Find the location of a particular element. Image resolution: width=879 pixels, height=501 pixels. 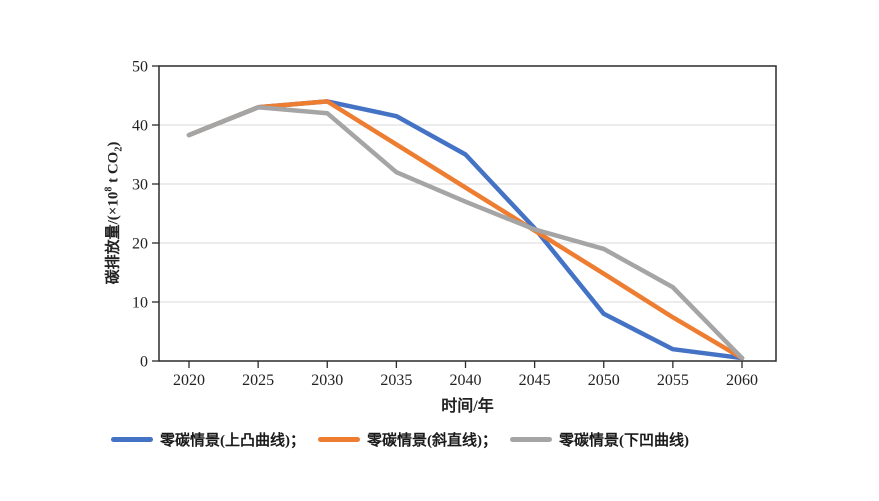

x-tick-label: 2050 is located at coordinates (604, 380).